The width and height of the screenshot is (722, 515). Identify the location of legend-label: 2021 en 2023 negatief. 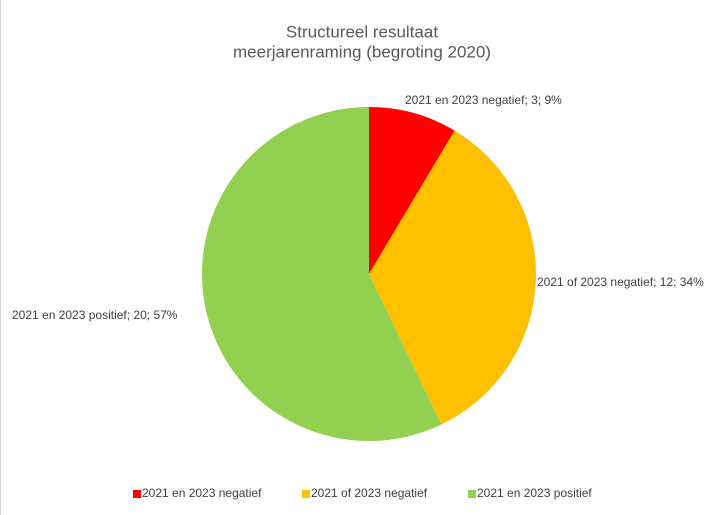
(202, 493).